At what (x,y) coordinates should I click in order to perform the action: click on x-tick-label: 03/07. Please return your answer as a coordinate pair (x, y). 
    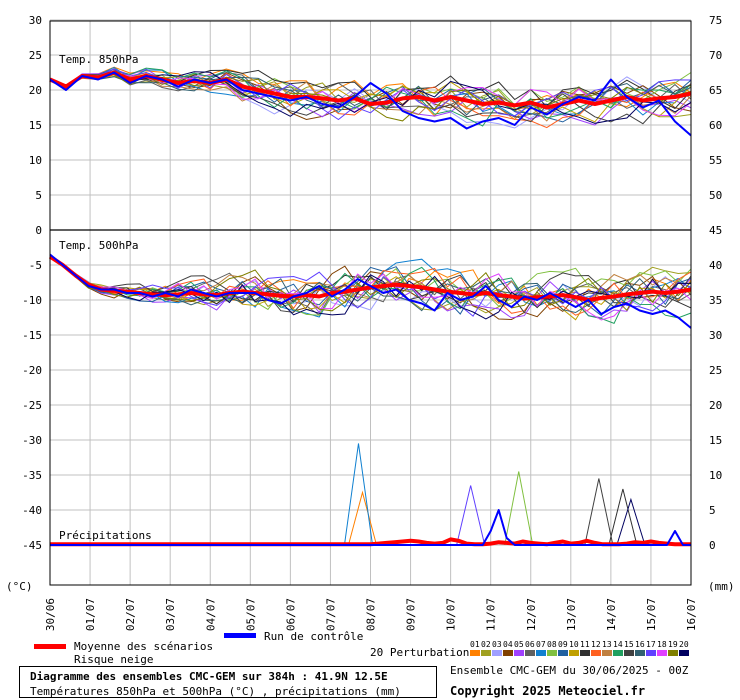
    Looking at the image, I should click on (170, 614).